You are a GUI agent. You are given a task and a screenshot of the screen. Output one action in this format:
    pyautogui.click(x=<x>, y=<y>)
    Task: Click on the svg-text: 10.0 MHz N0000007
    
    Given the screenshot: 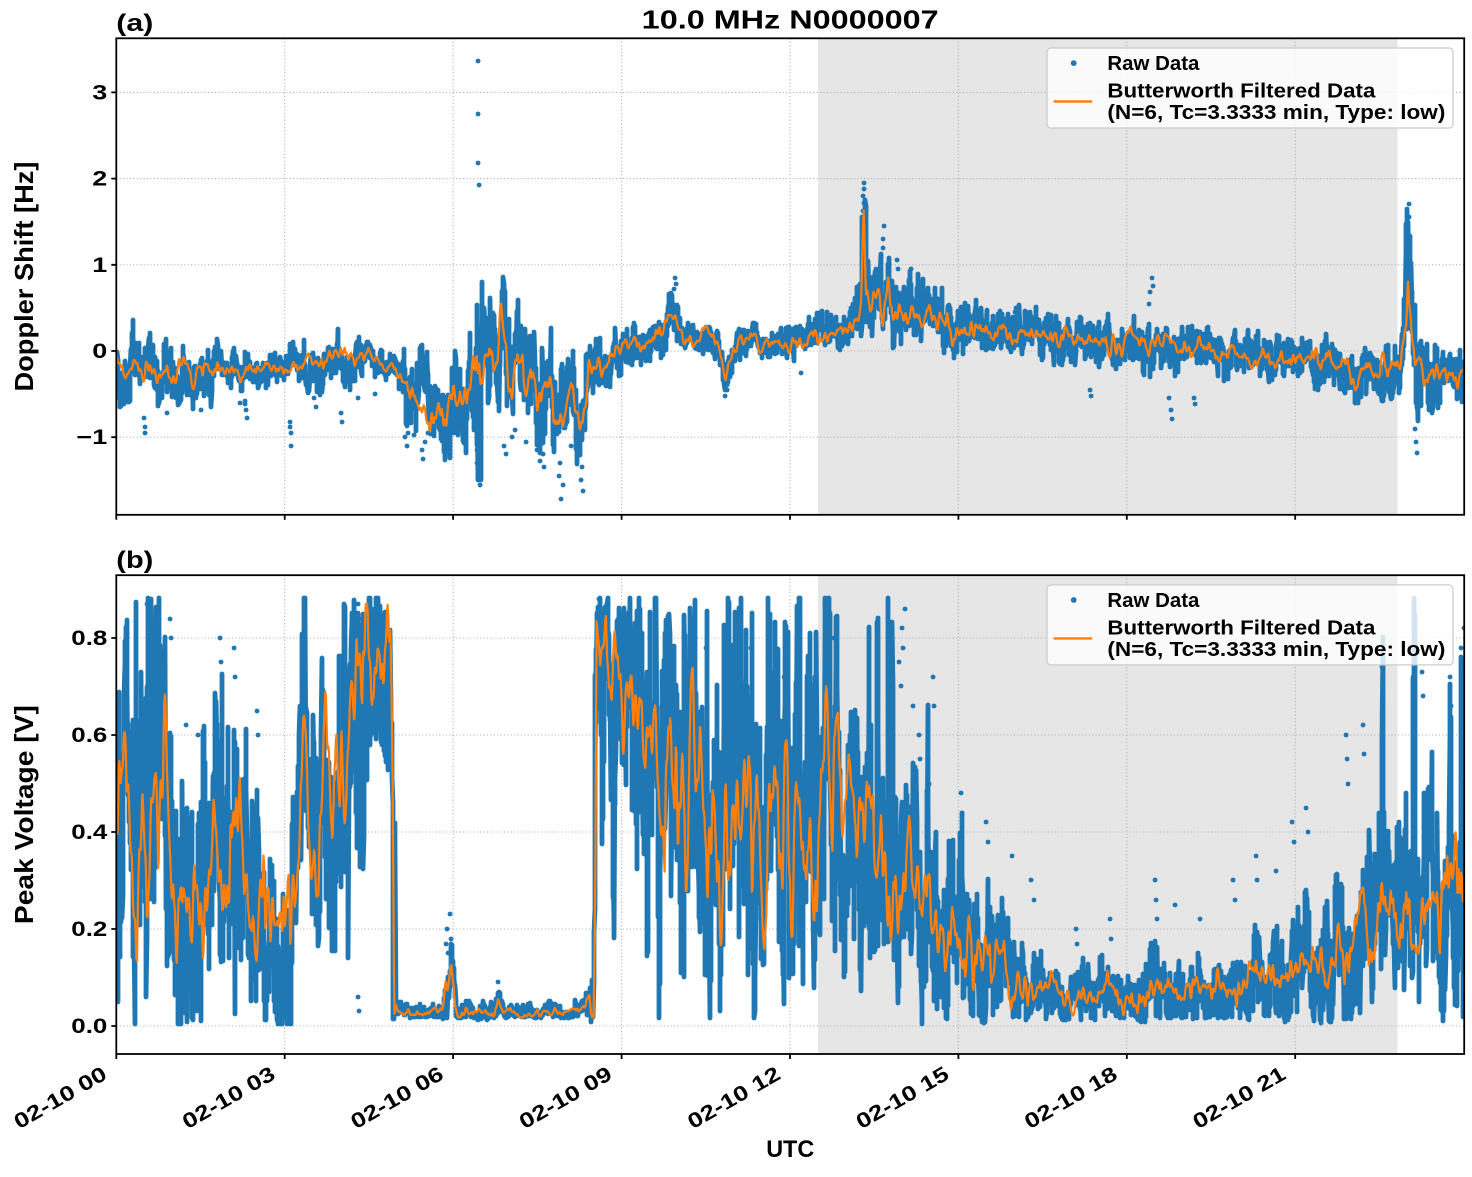 What is the action you would take?
    pyautogui.click(x=790, y=20)
    